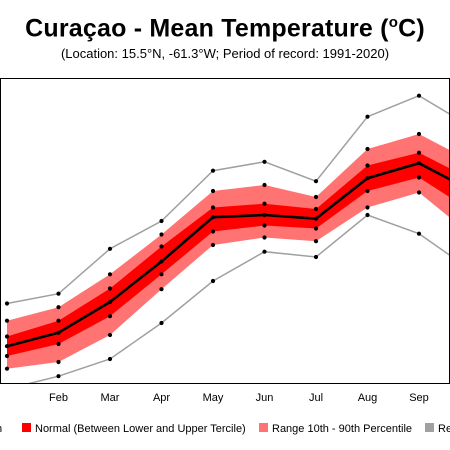 This screenshot has width=450, height=450. What do you see at coordinates (264, 215) in the screenshot?
I see `mean-point-jun` at bounding box center [264, 215].